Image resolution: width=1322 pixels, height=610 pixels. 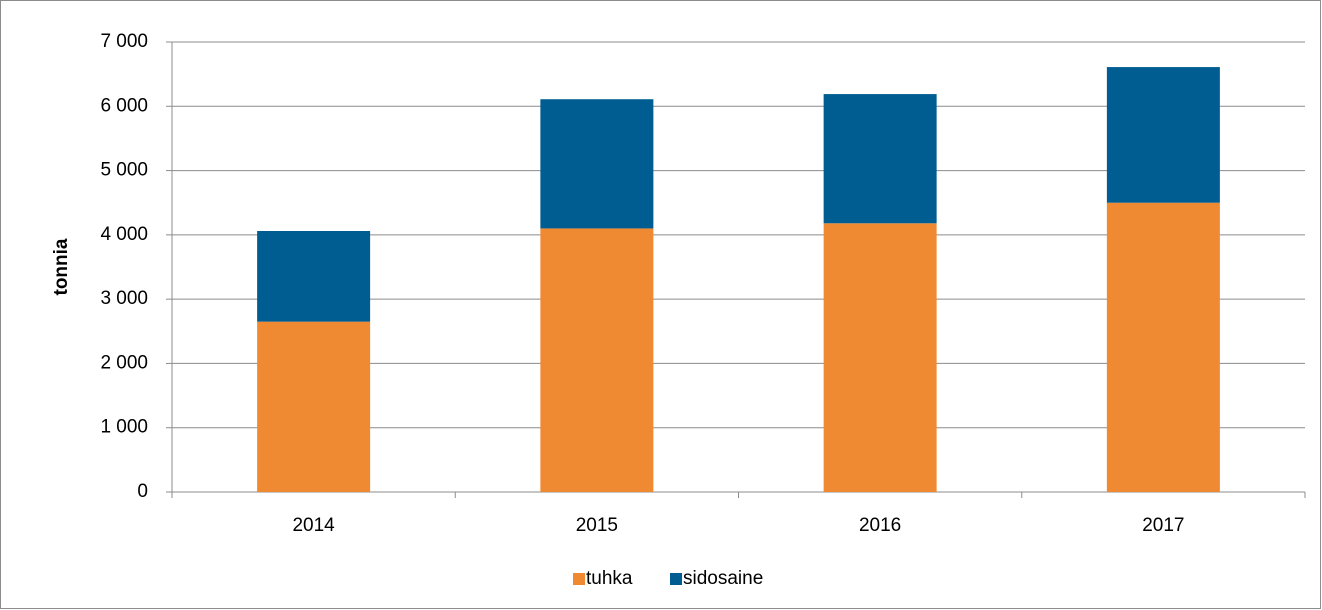 I want to click on y-axis-label: tonnia, so click(x=61, y=266).